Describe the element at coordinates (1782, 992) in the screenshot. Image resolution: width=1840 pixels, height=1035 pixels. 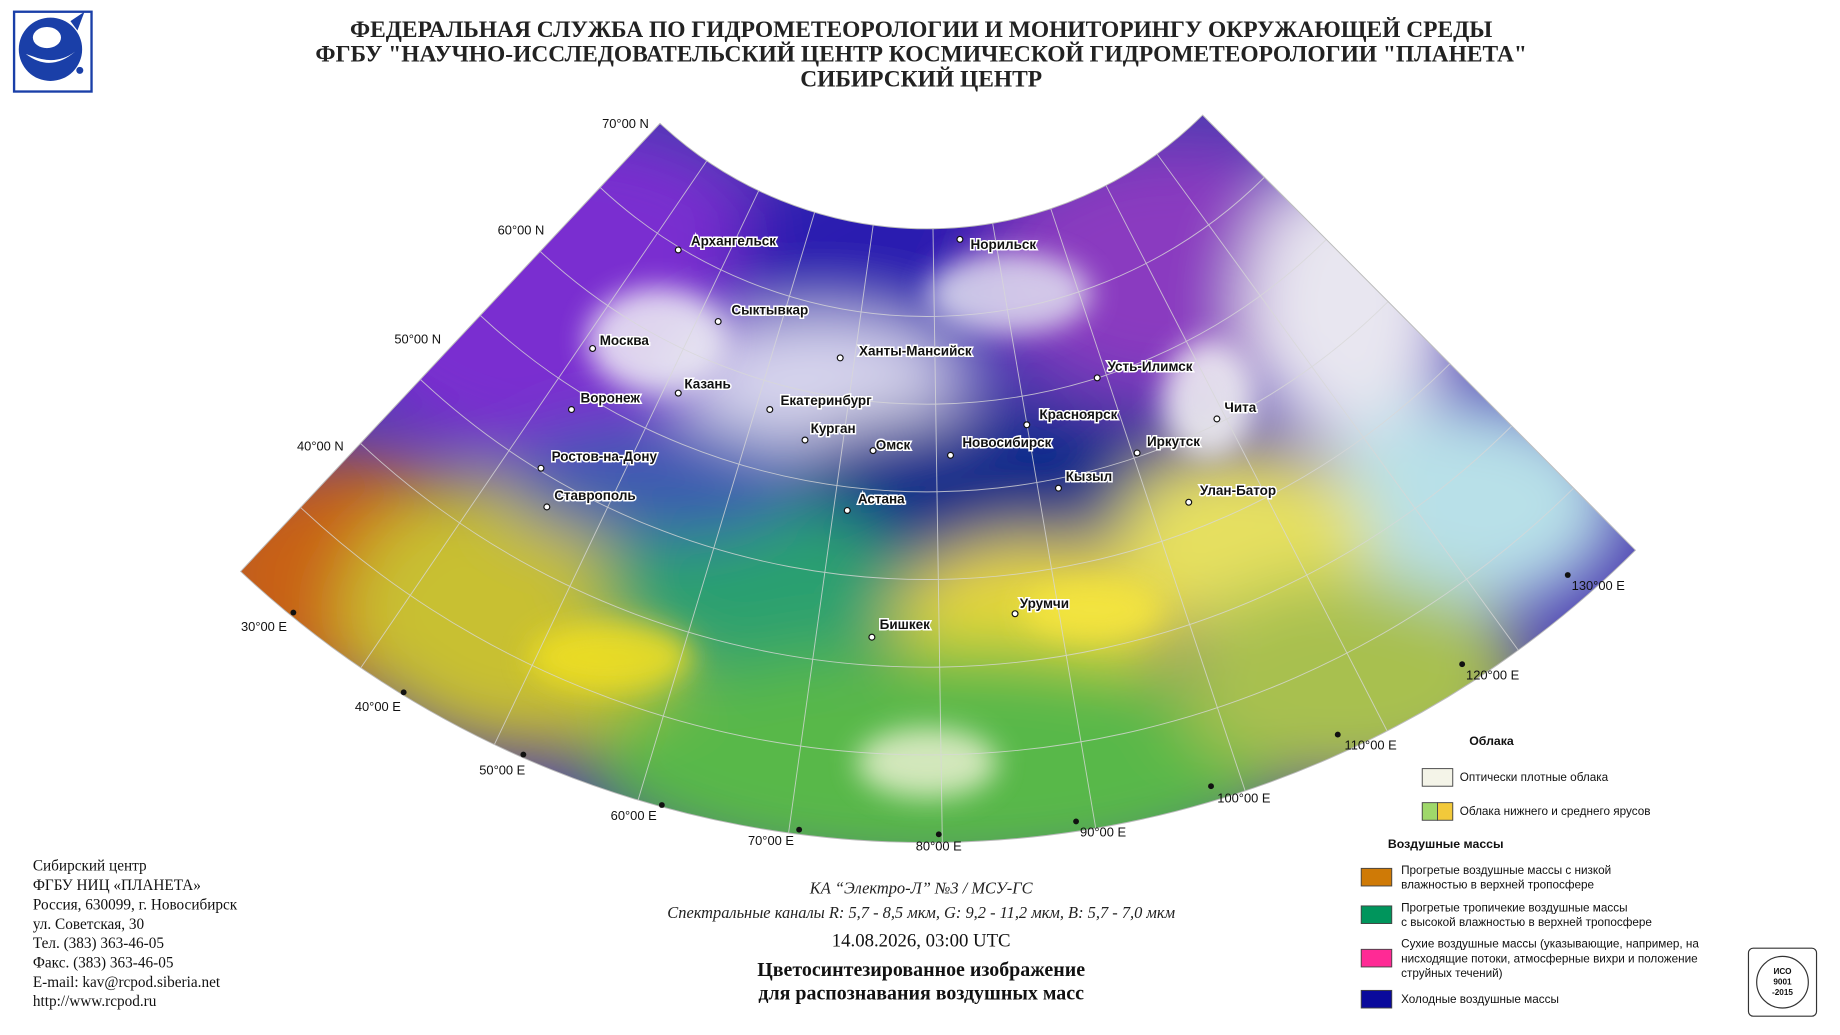
I see `badge-text: -2015` at that location.